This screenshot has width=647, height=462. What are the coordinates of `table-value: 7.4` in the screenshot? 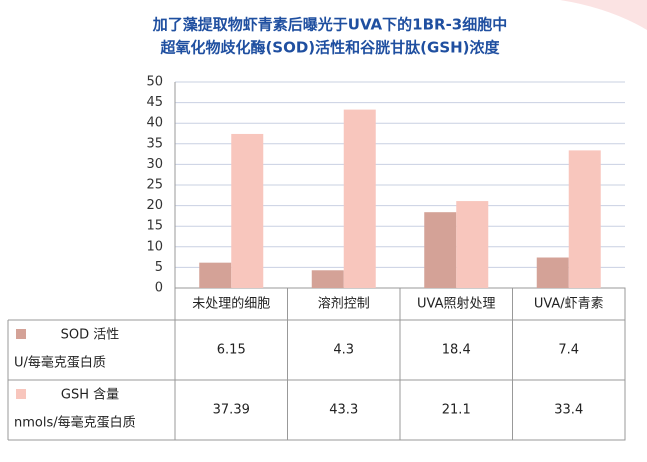 It's located at (568, 350).